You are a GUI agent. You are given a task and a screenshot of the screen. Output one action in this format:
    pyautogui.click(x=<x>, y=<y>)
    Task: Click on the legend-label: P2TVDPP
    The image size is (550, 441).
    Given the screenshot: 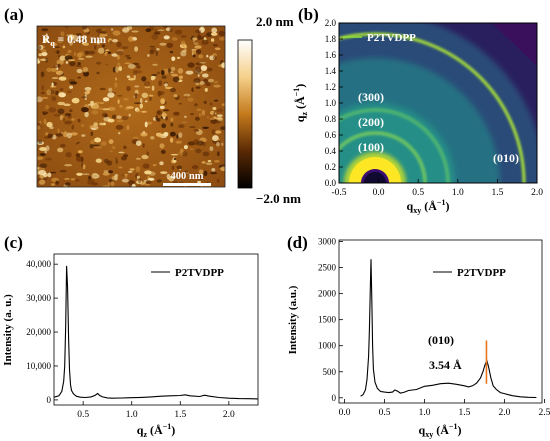 What is the action you would take?
    pyautogui.click(x=391, y=38)
    